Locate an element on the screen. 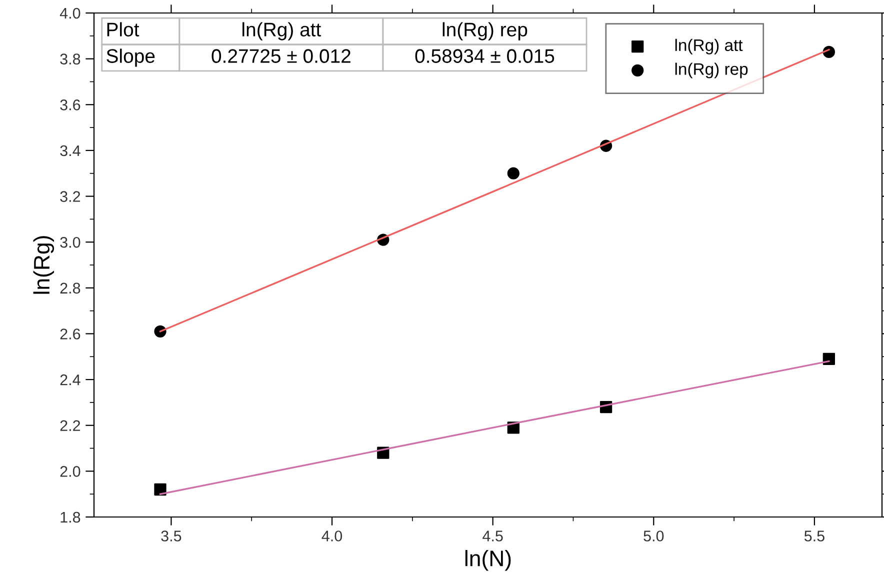 This screenshot has height=587, width=884. y-tick-label: 4.0 is located at coordinates (70, 13).